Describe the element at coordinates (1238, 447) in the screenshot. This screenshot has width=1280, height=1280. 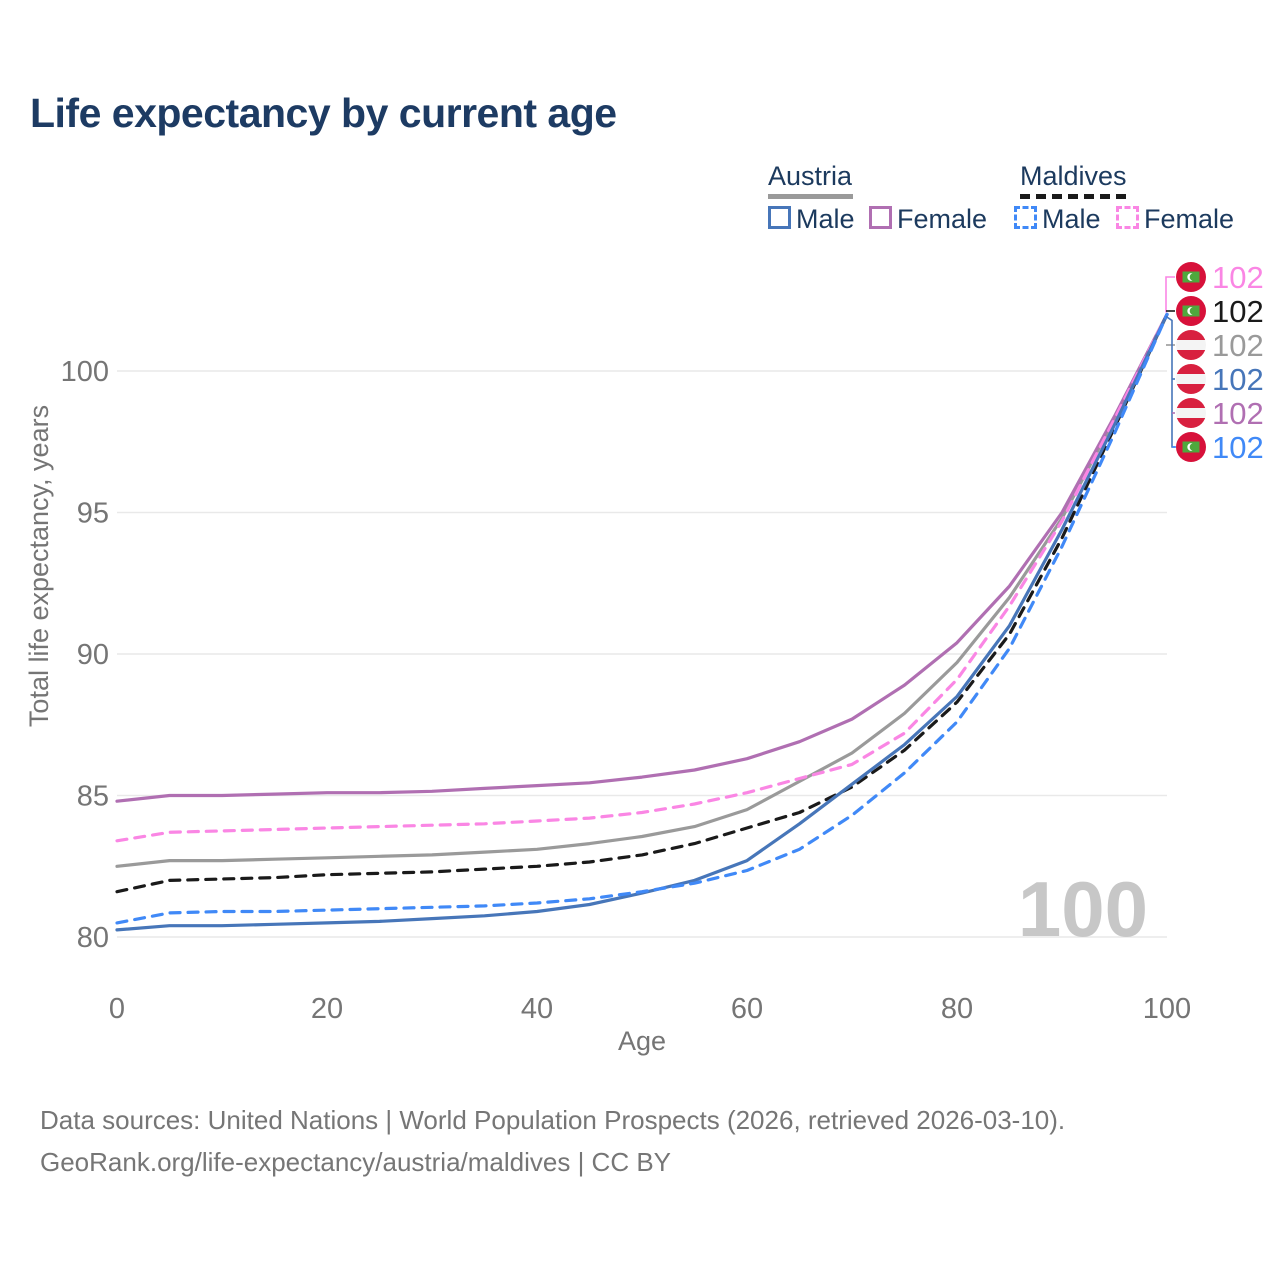
I see `end-value-maldives-male: 102` at that location.